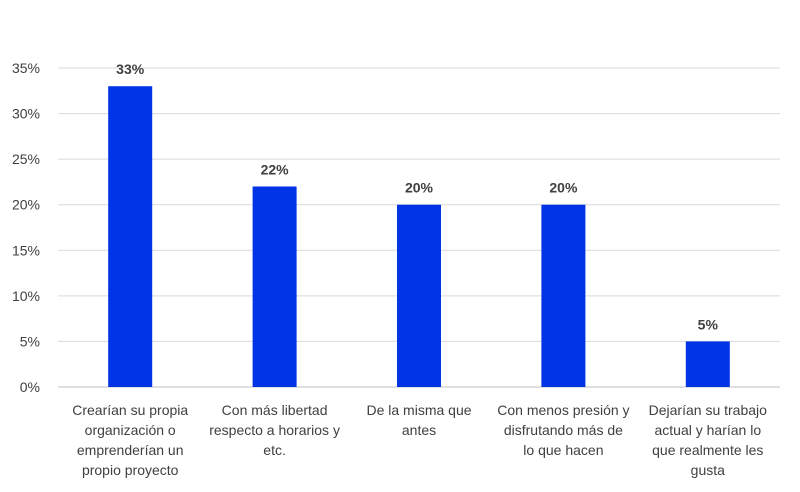  Describe the element at coordinates (26, 114) in the screenshot. I see `y-tick-label: 30%` at that location.